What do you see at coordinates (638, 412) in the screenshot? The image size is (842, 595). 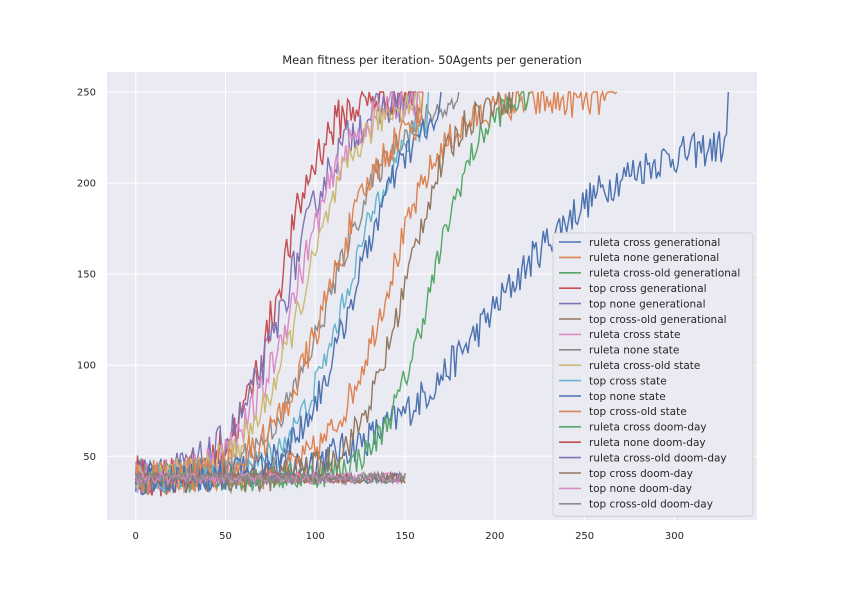 I see `legend-label: top cross-old state` at bounding box center [638, 412].